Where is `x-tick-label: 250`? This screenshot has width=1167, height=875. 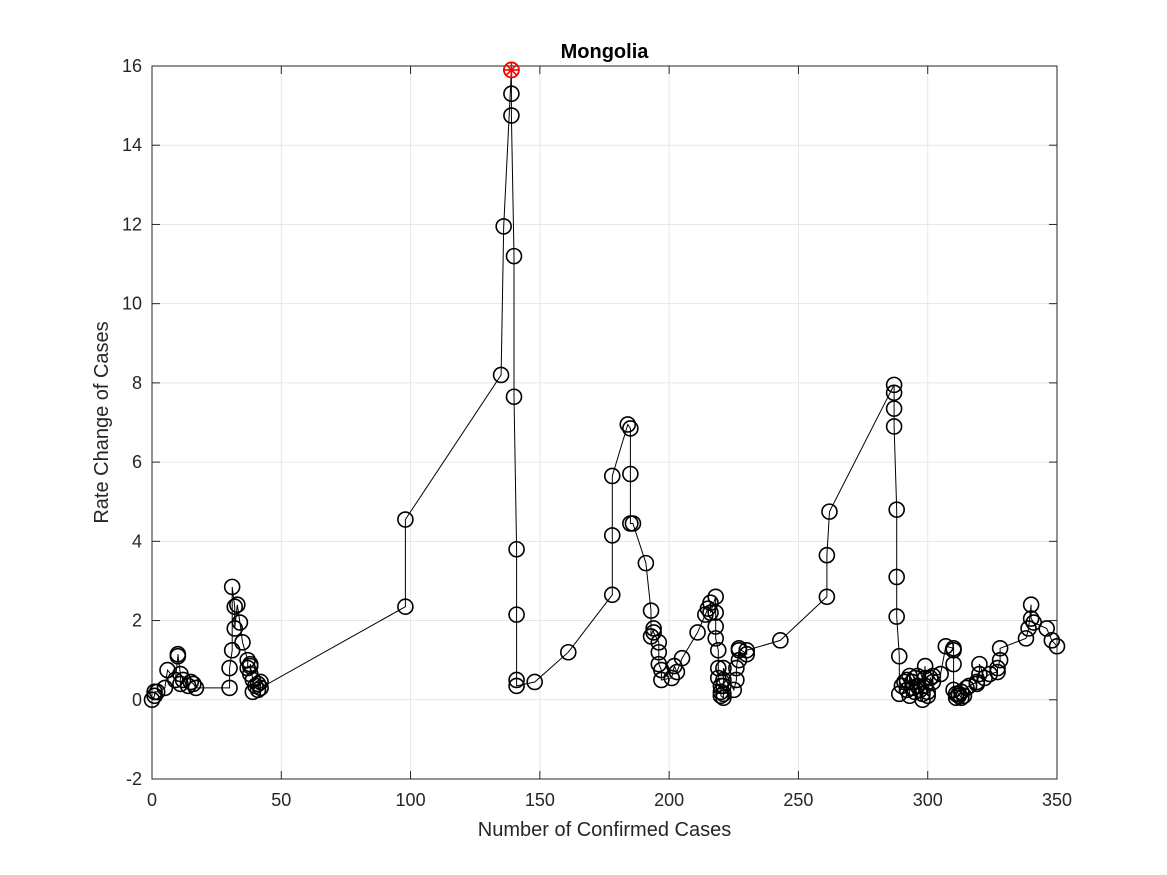
x-tick-label: 250 is located at coordinates (798, 800).